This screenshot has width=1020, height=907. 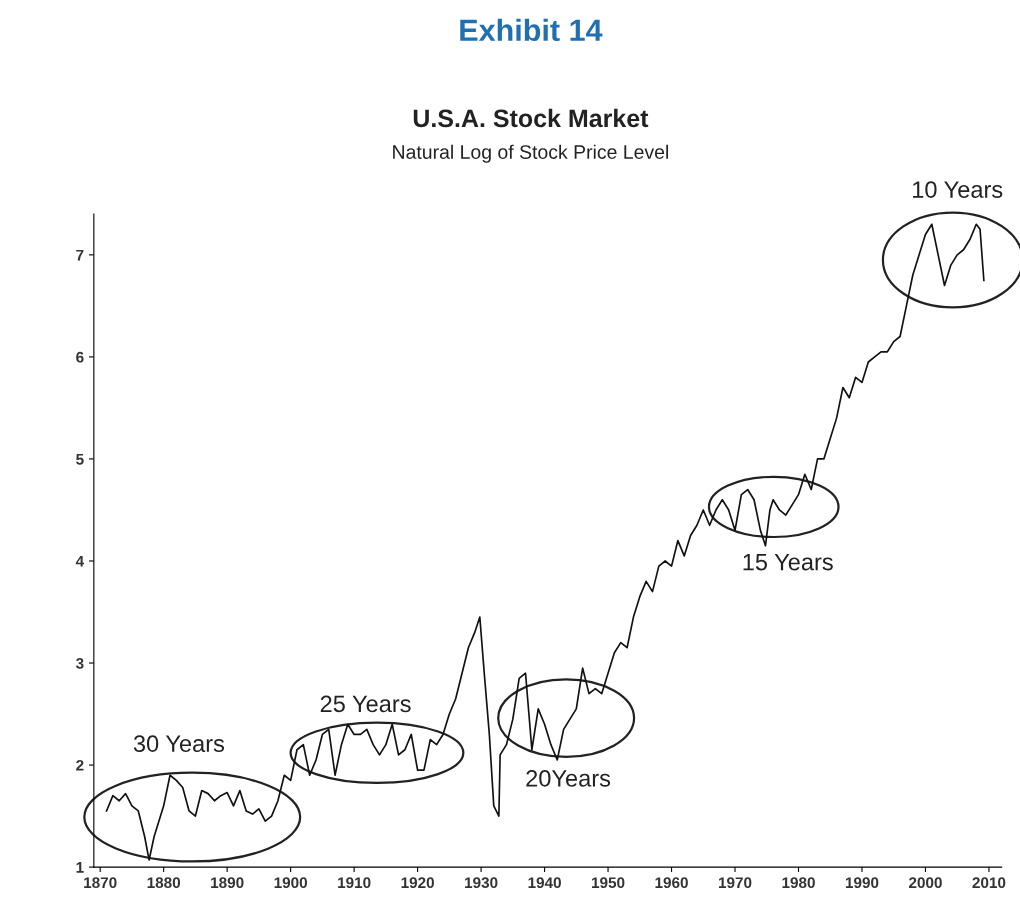 What do you see at coordinates (989, 883) in the screenshot?
I see `x-tick-label: 2010` at bounding box center [989, 883].